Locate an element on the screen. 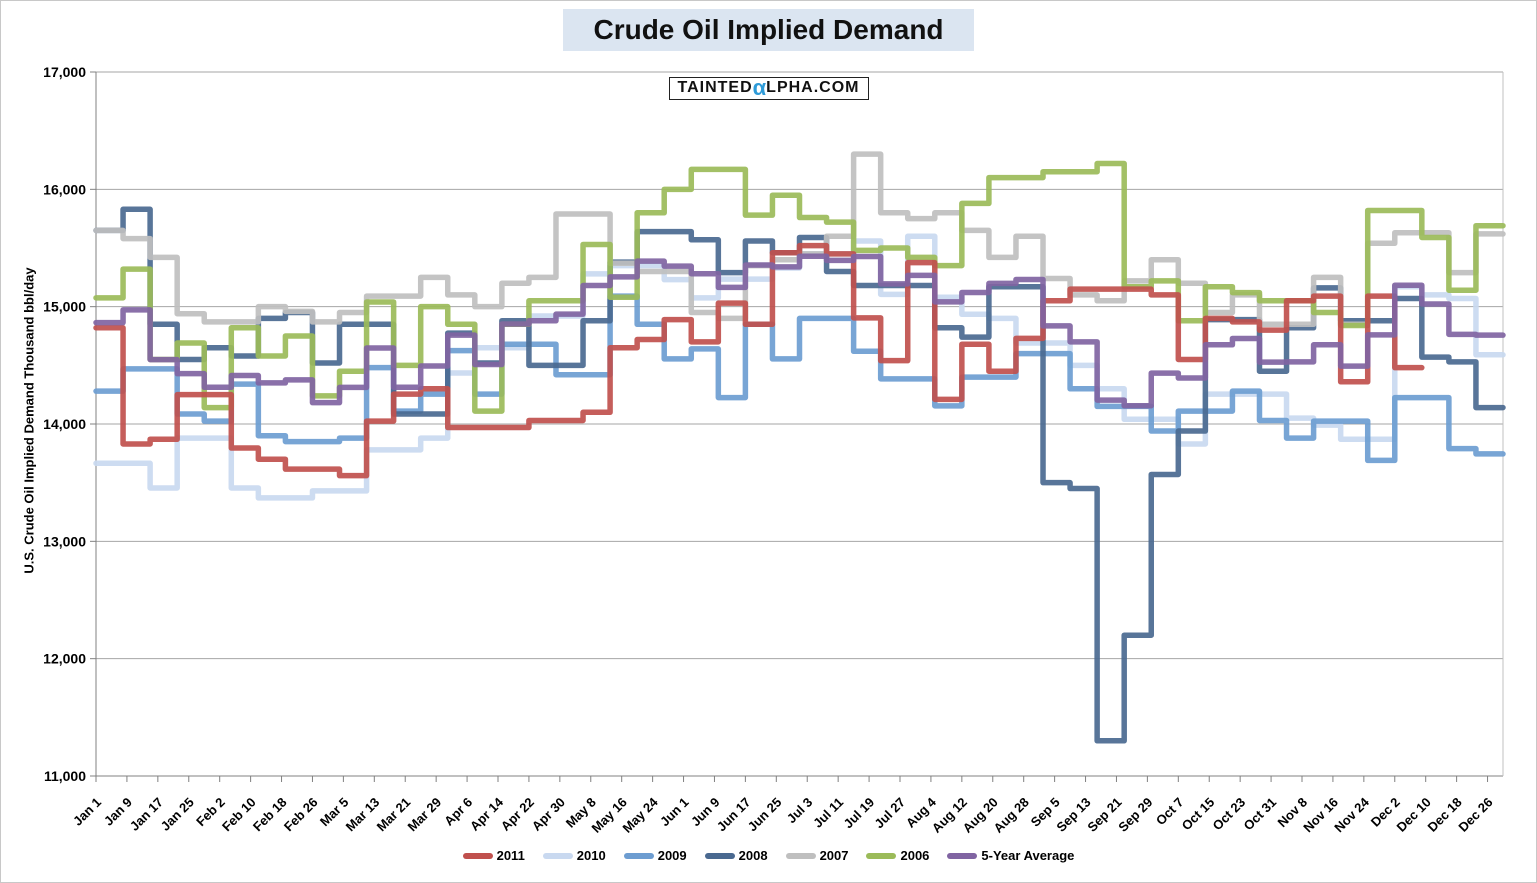 The width and height of the screenshot is (1537, 883). x-tick-label: Sep 29 is located at coordinates (1135, 815).